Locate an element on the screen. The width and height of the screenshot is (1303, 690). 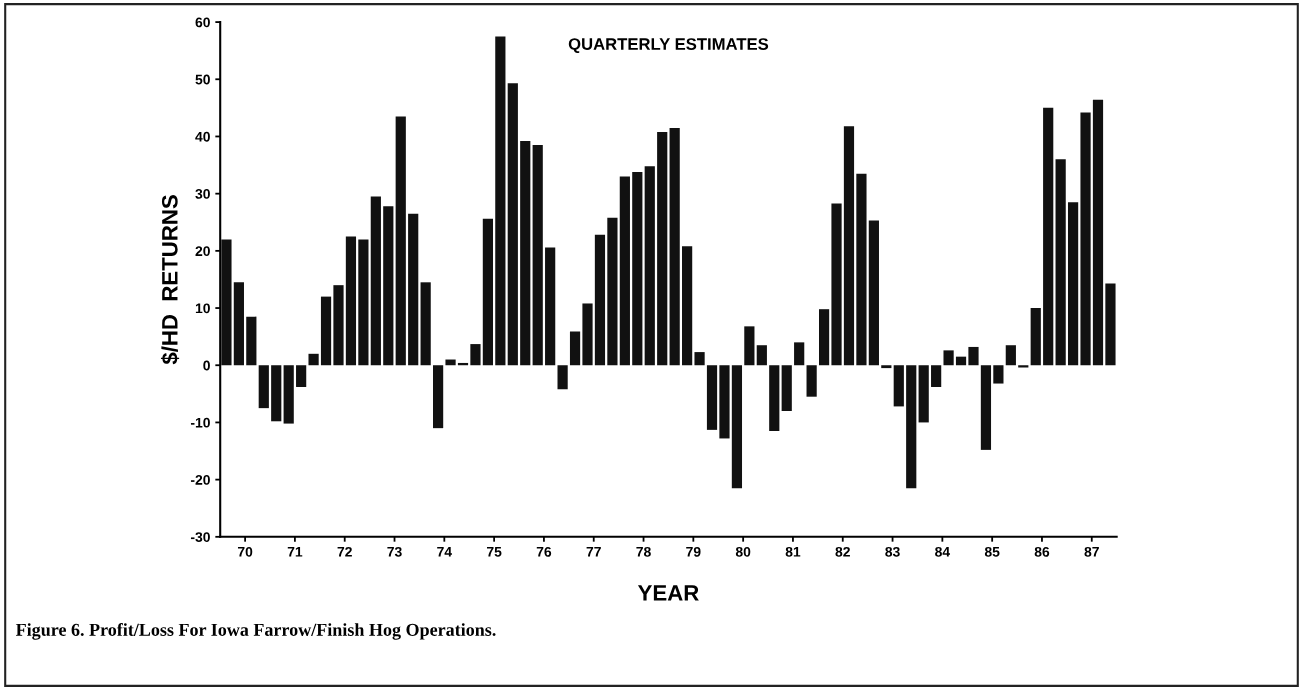
x-tick-label: 86 is located at coordinates (1042, 551).